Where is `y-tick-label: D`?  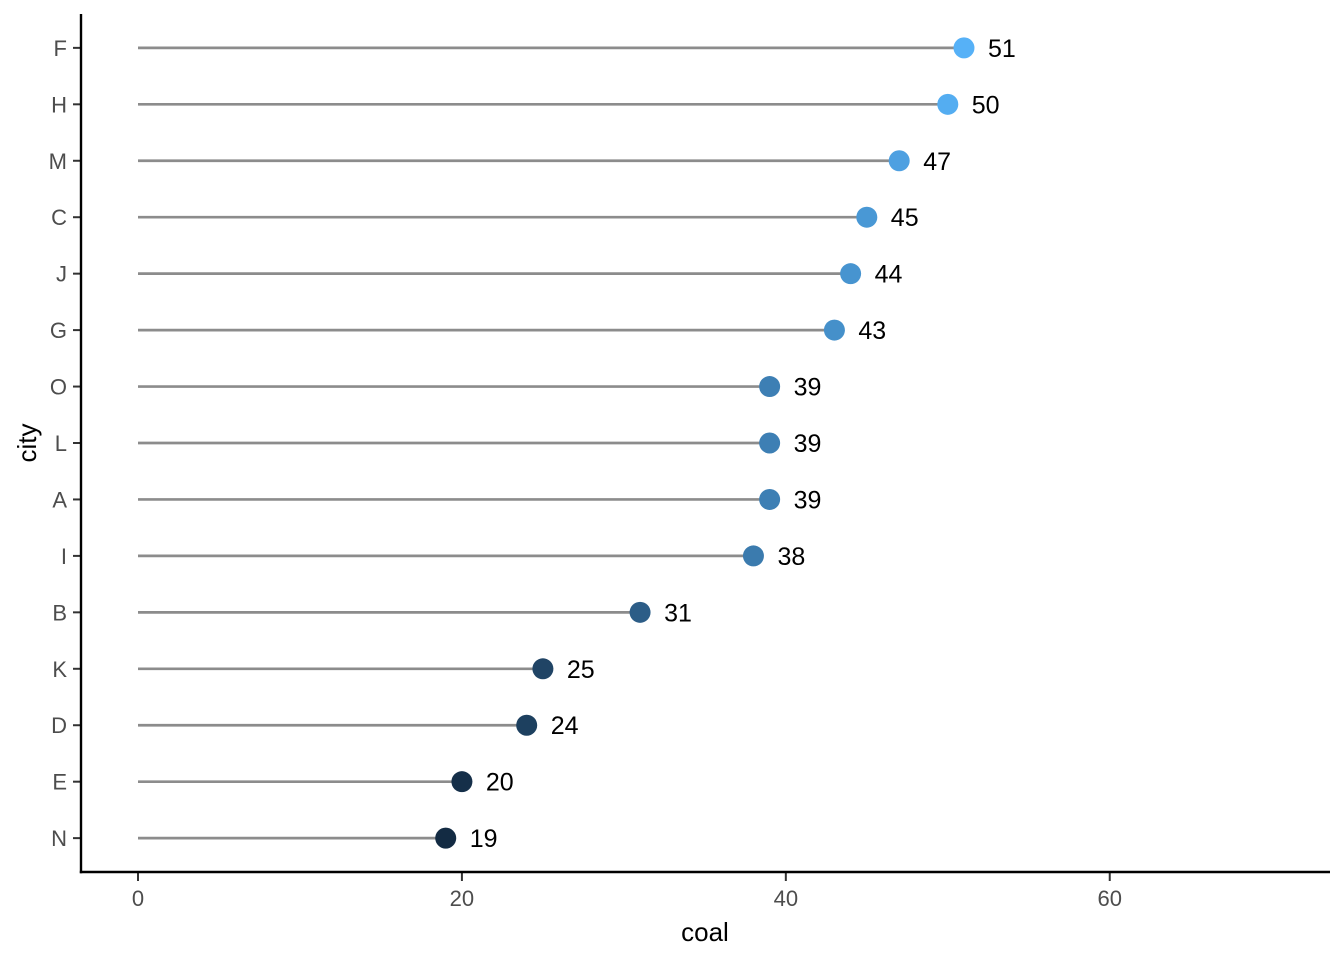
y-tick-label: D is located at coordinates (59, 725).